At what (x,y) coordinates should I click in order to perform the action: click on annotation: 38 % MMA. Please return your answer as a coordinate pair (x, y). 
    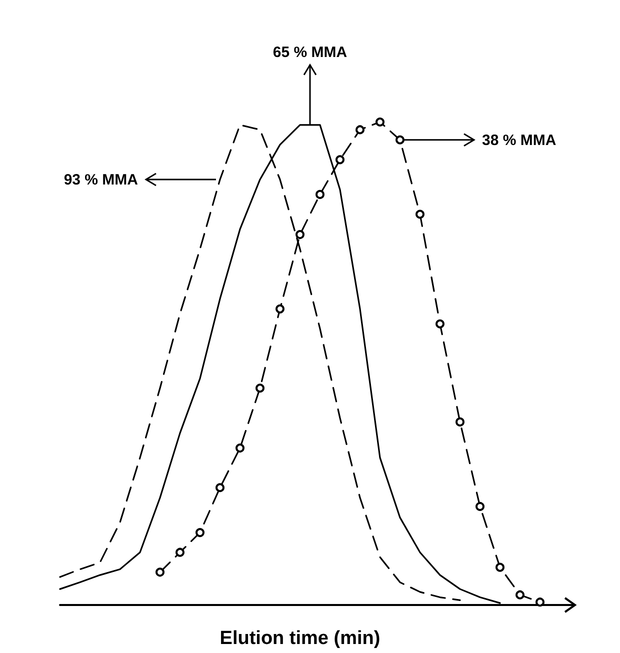
    Looking at the image, I should click on (519, 140).